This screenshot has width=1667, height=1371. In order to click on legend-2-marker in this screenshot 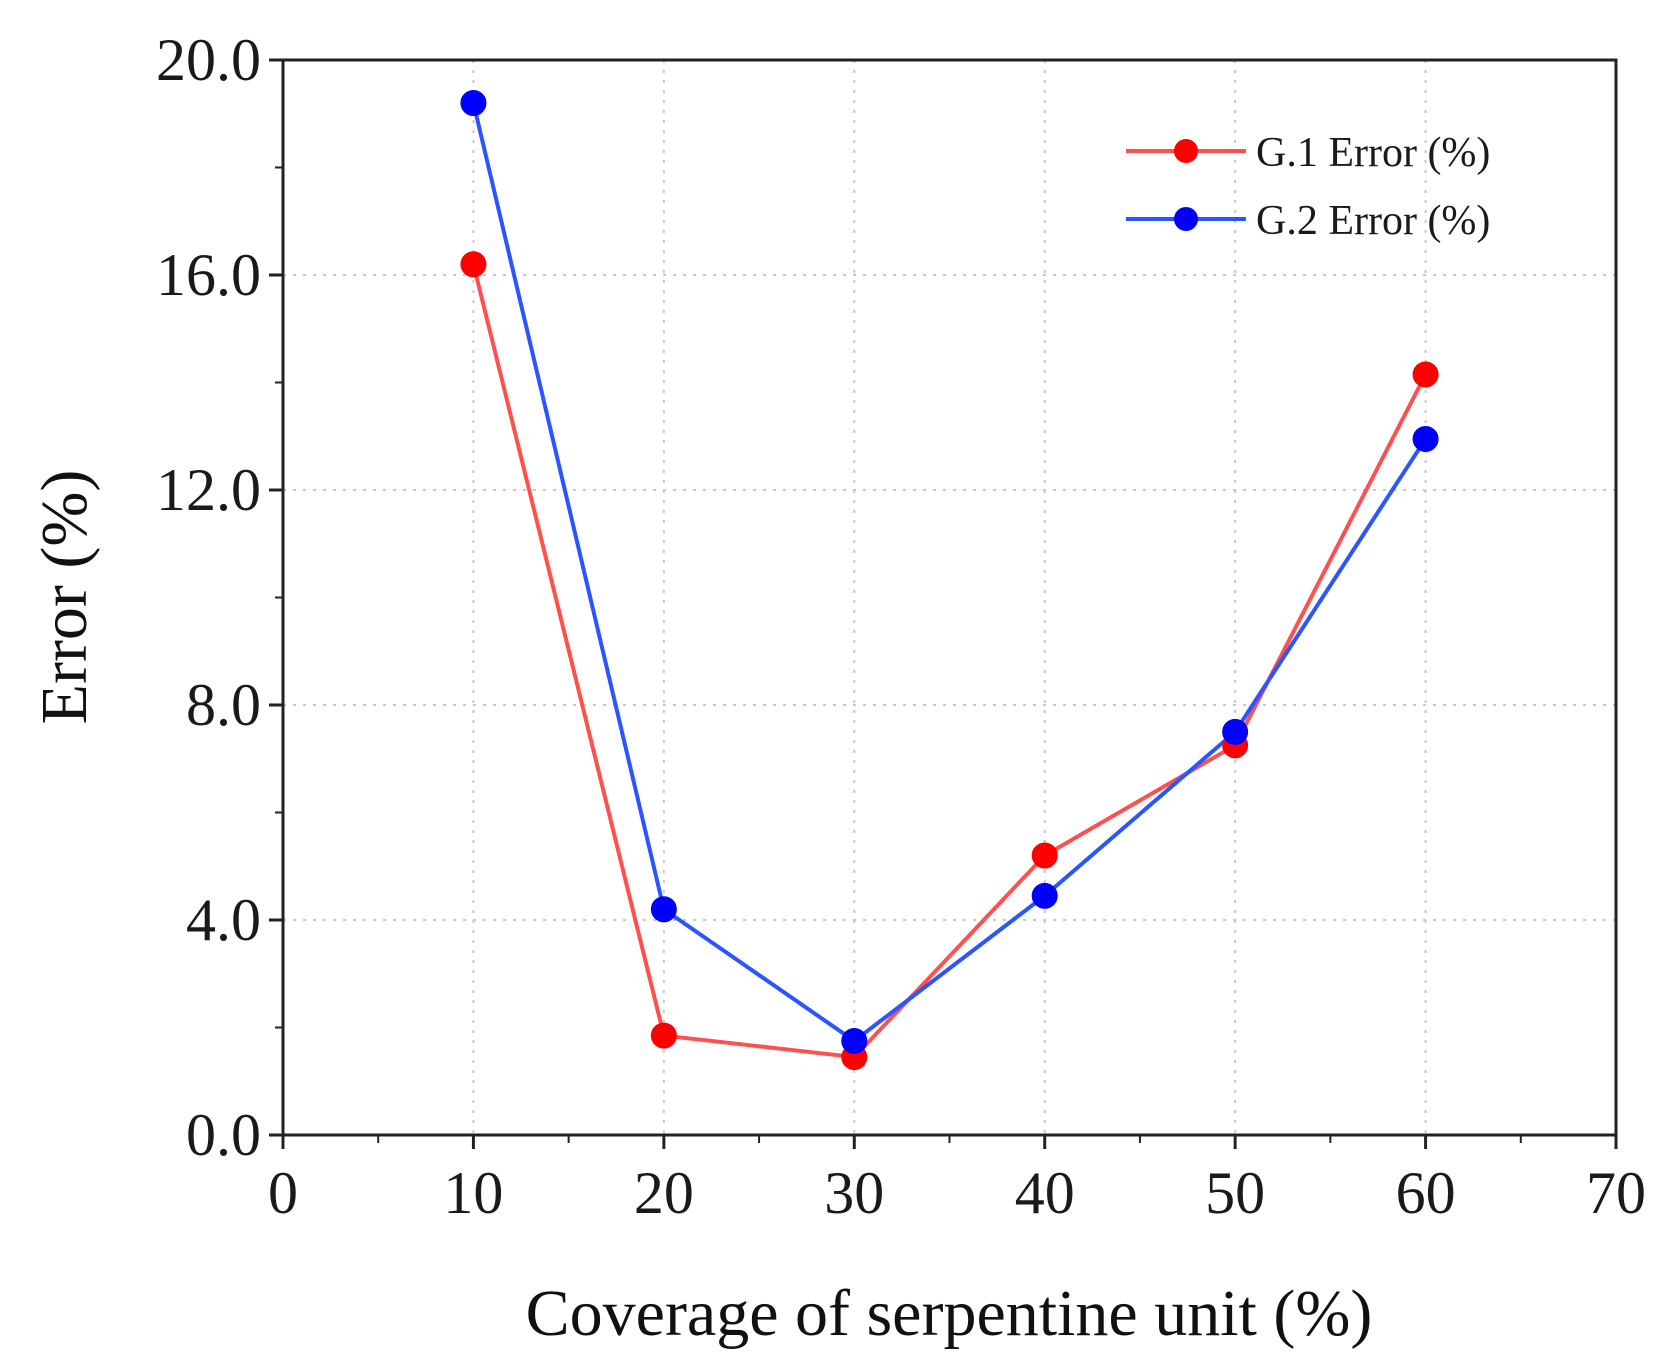, I will do `click(1186, 219)`.